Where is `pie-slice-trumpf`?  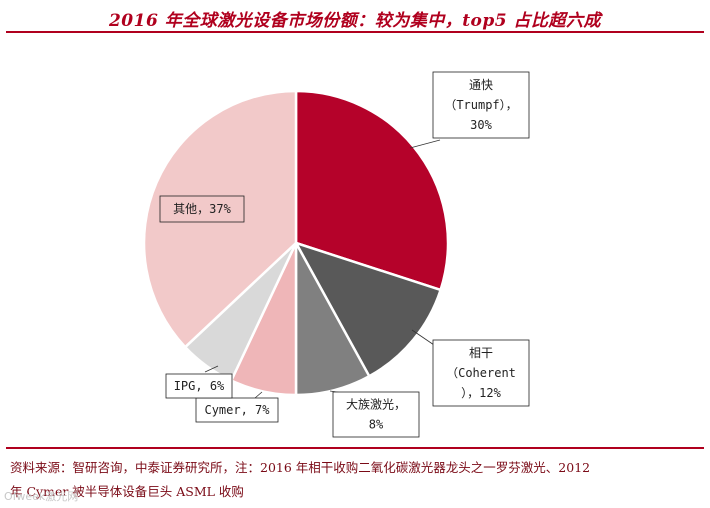 pie-slice-trumpf is located at coordinates (372, 190).